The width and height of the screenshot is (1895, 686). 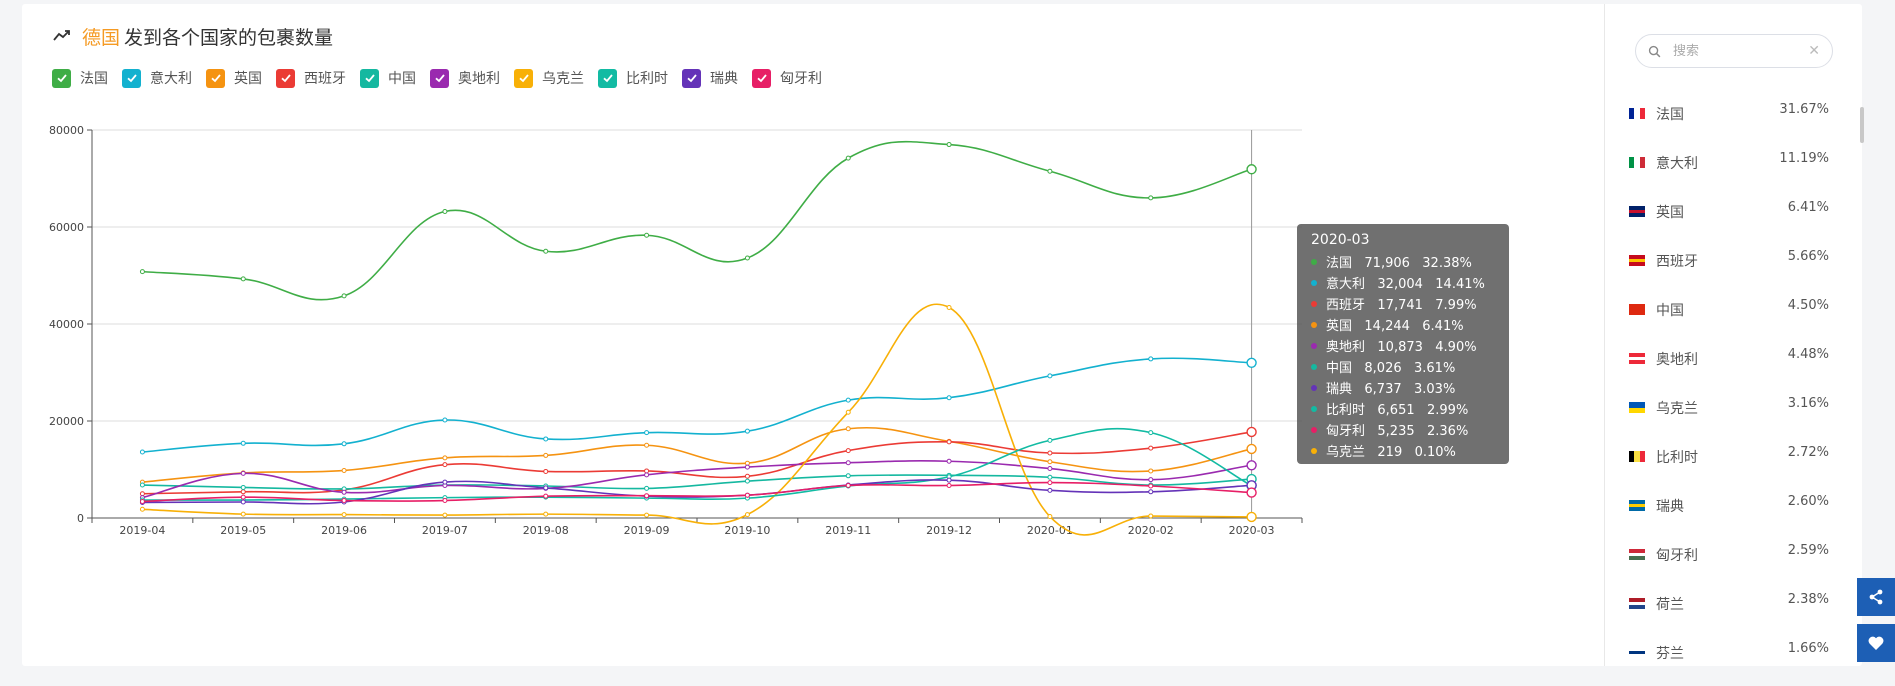 I want to click on tooltip-row: 瑞典 6,737 3.03%, so click(x=1403, y=387).